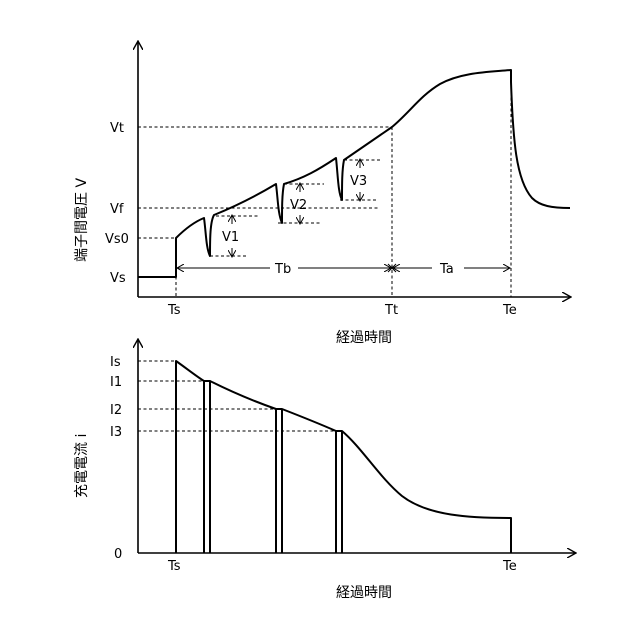 The width and height of the screenshot is (640, 640). Describe the element at coordinates (116, 432) in the screenshot. I see `i3-label: I3` at that location.